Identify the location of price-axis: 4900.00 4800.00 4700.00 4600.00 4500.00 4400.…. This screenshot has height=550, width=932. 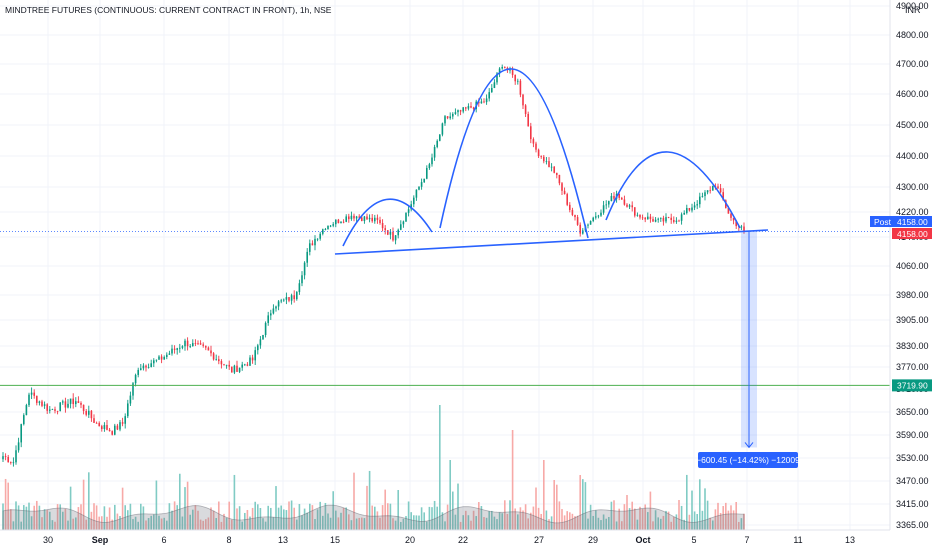
(909, 265).